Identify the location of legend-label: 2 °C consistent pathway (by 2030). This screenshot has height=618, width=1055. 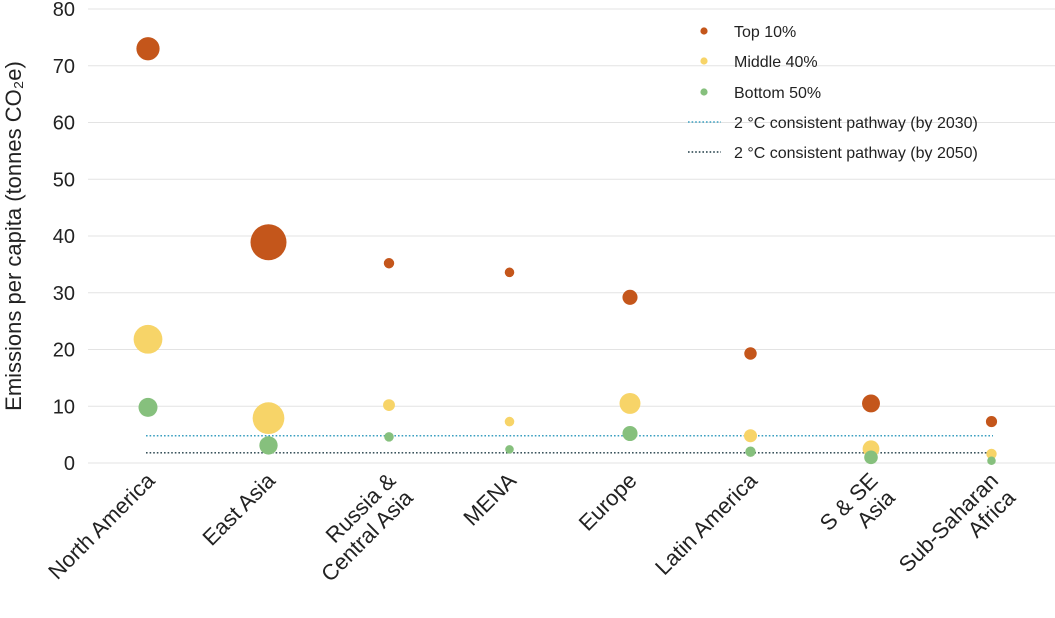
(856, 123).